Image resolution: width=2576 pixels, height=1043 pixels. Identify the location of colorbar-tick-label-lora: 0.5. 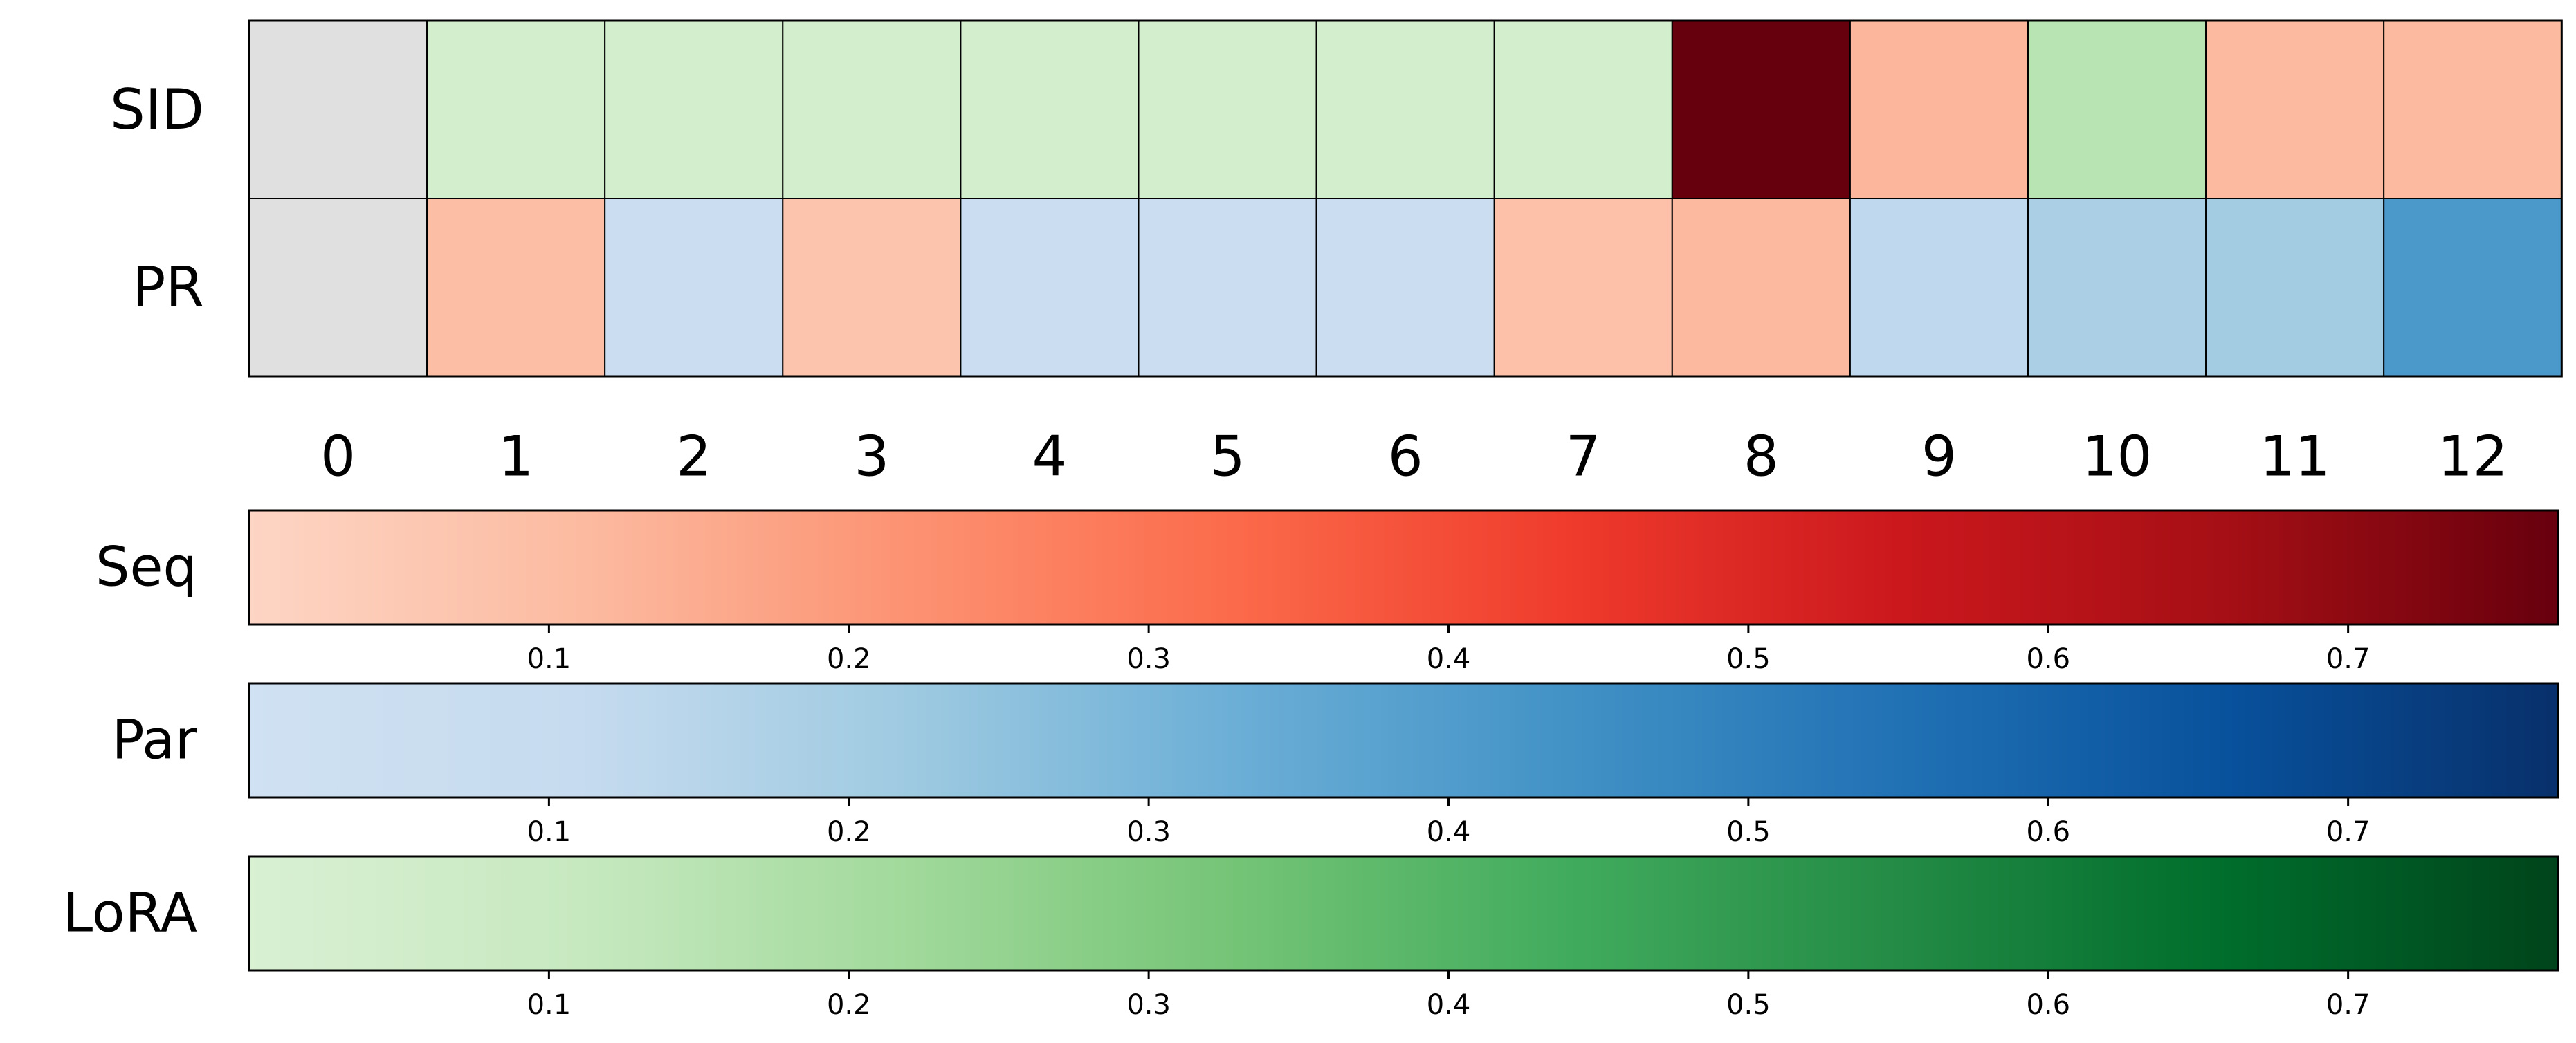
(1749, 1005).